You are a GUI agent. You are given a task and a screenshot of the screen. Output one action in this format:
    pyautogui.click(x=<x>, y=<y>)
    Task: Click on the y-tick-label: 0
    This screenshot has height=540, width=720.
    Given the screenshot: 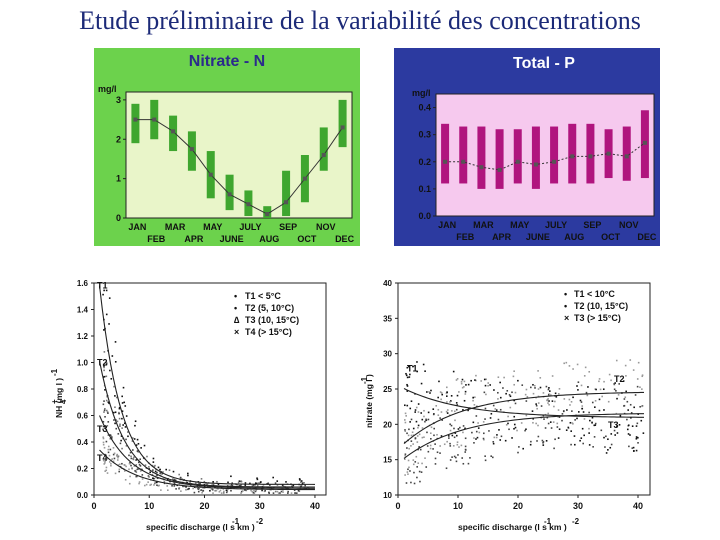 What is the action you would take?
    pyautogui.click(x=118, y=218)
    